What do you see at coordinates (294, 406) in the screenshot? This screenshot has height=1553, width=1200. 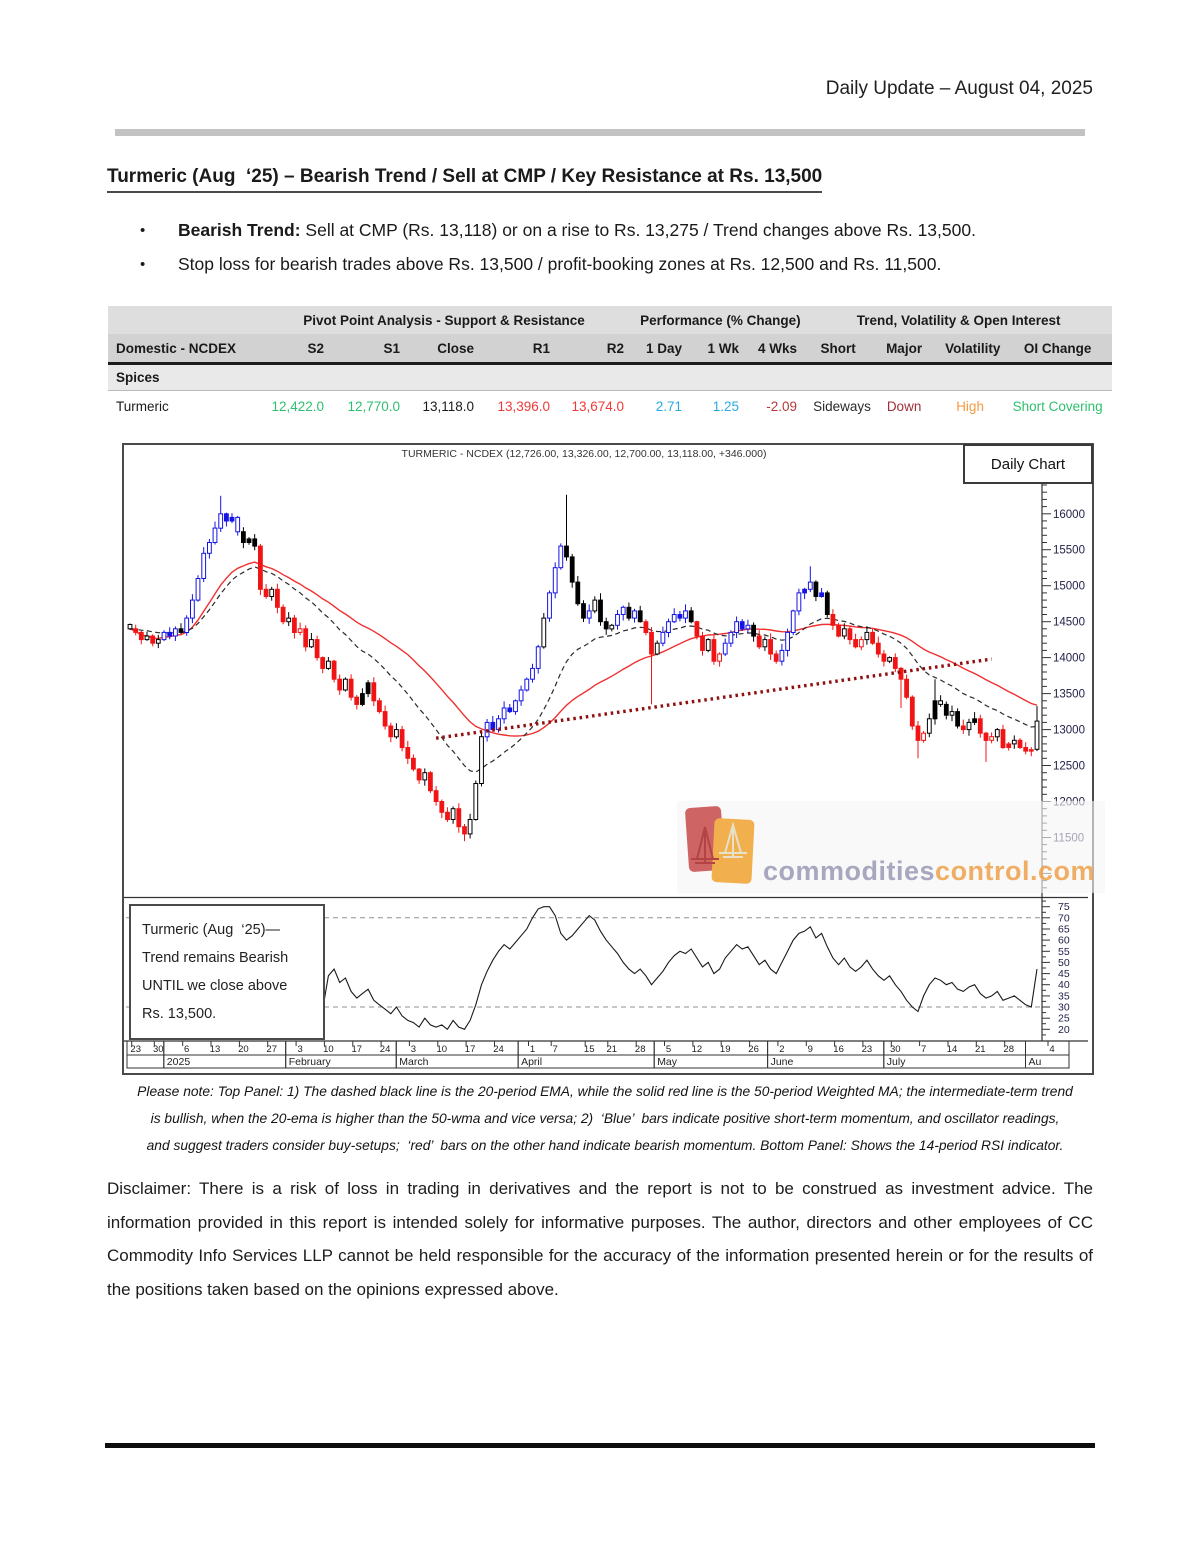 I see `table-cell: 12,422.0` at bounding box center [294, 406].